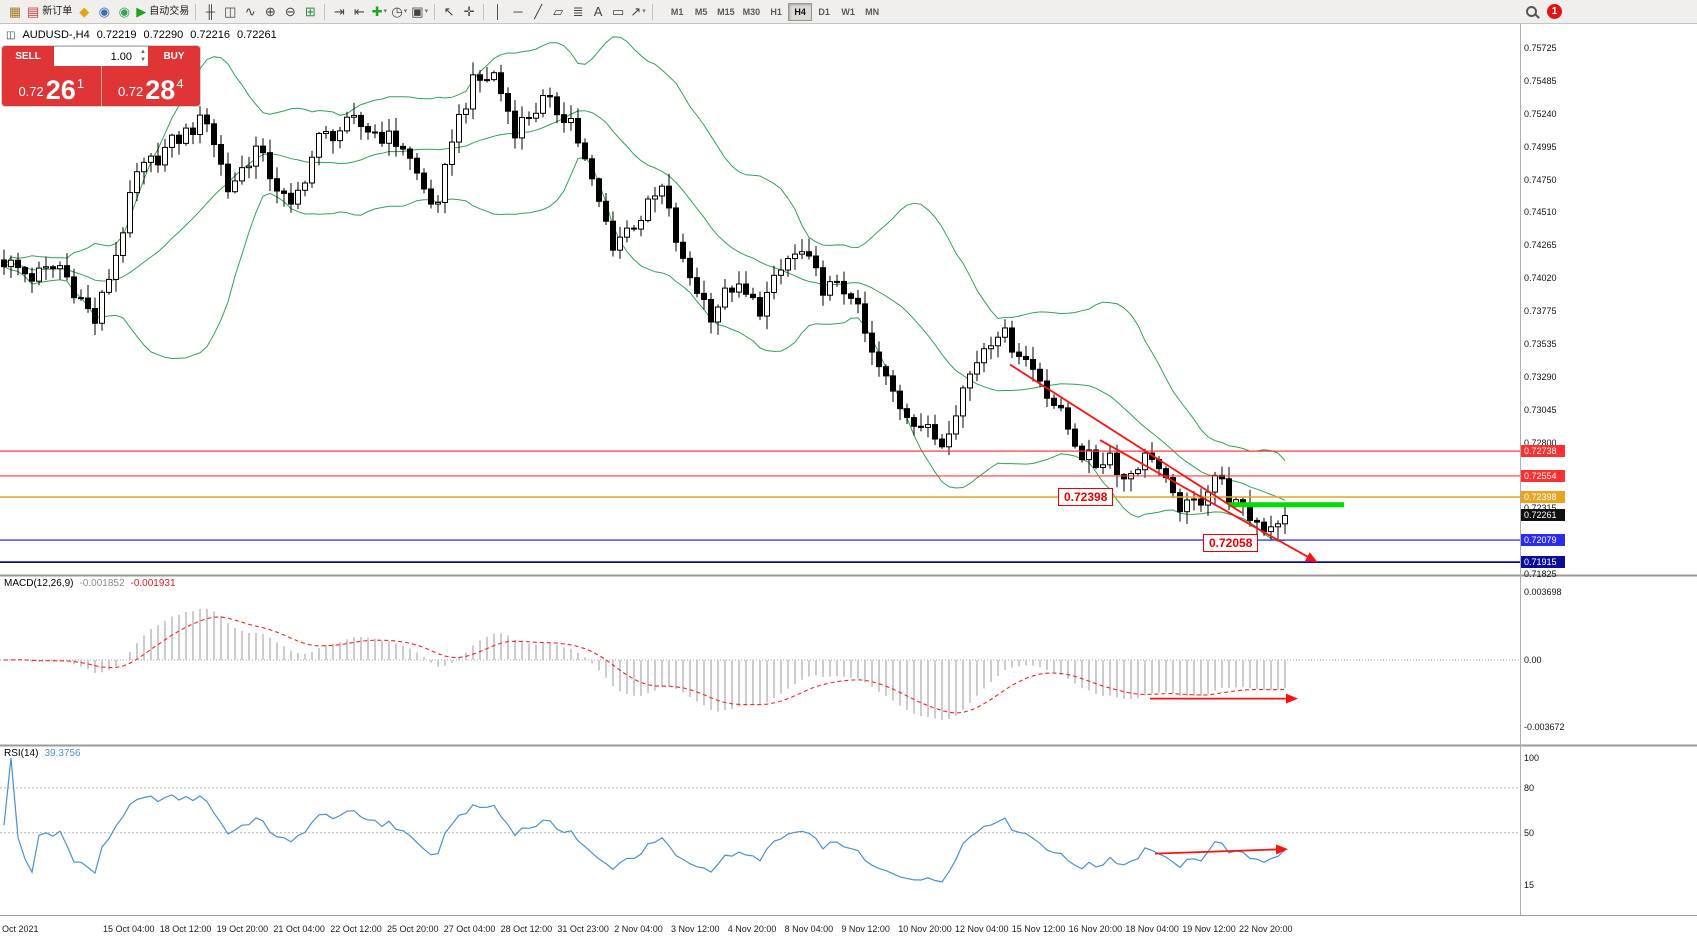 This screenshot has width=1697, height=942. What do you see at coordinates (101, 56) in the screenshot?
I see `lot-size-input: 1.00 ▲ ▼` at bounding box center [101, 56].